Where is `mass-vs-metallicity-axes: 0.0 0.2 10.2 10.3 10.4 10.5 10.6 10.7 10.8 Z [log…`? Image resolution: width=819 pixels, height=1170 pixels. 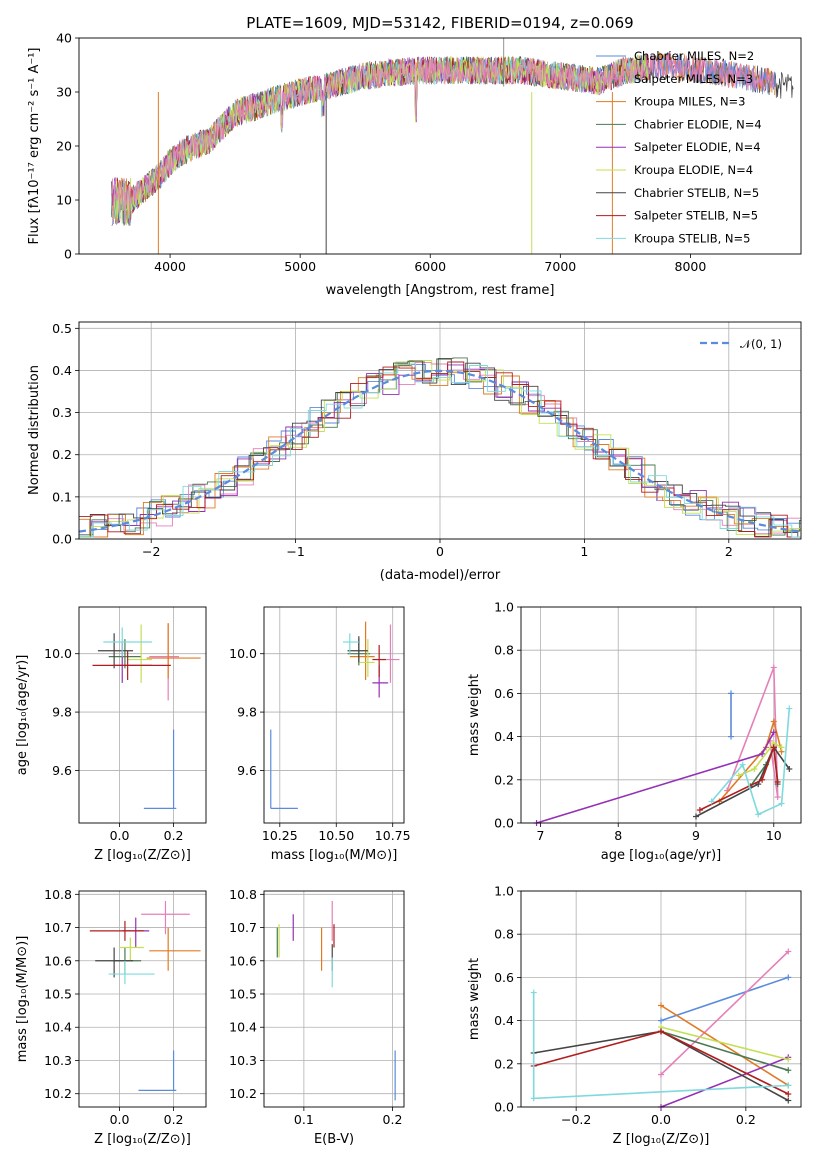 mass-vs-metallicity-axes: 0.0 0.2 10.2 10.3 10.4 10.5 10.6 10.7 10.8 Z [log… is located at coordinates (111, 1017).